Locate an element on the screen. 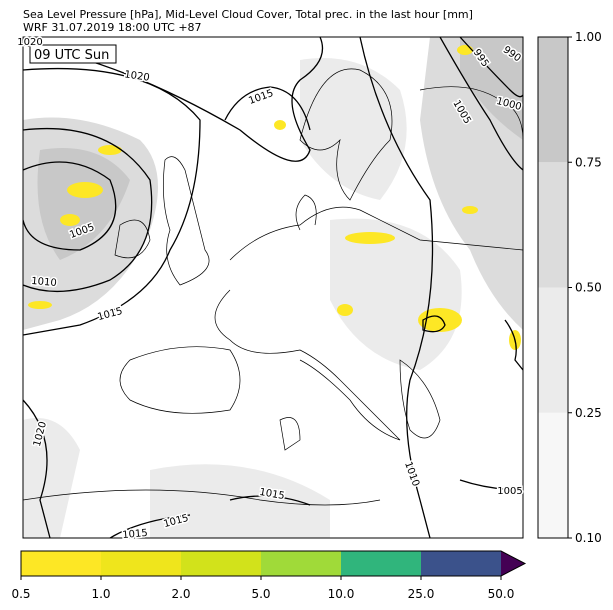 The image size is (613, 610). precip-colorbar-frame is located at coordinates (273, 563).